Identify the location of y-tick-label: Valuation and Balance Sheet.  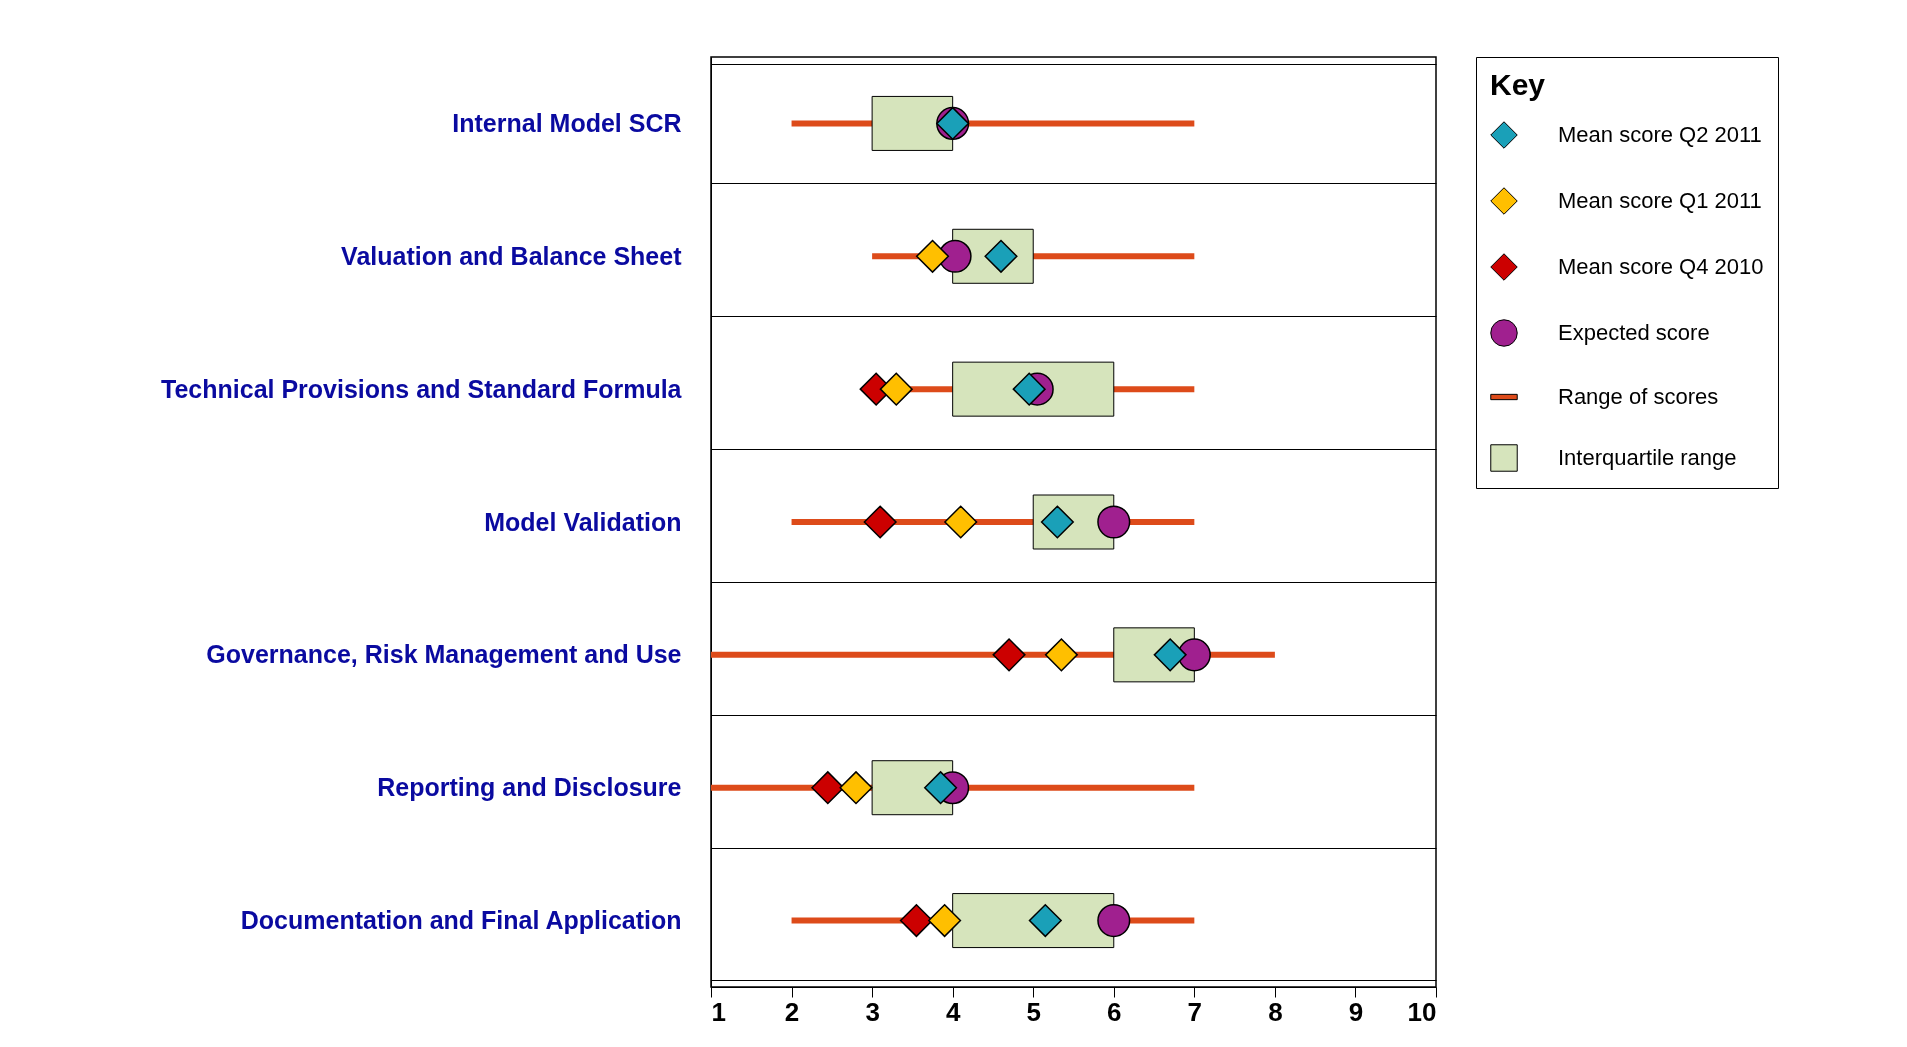
(512, 255).